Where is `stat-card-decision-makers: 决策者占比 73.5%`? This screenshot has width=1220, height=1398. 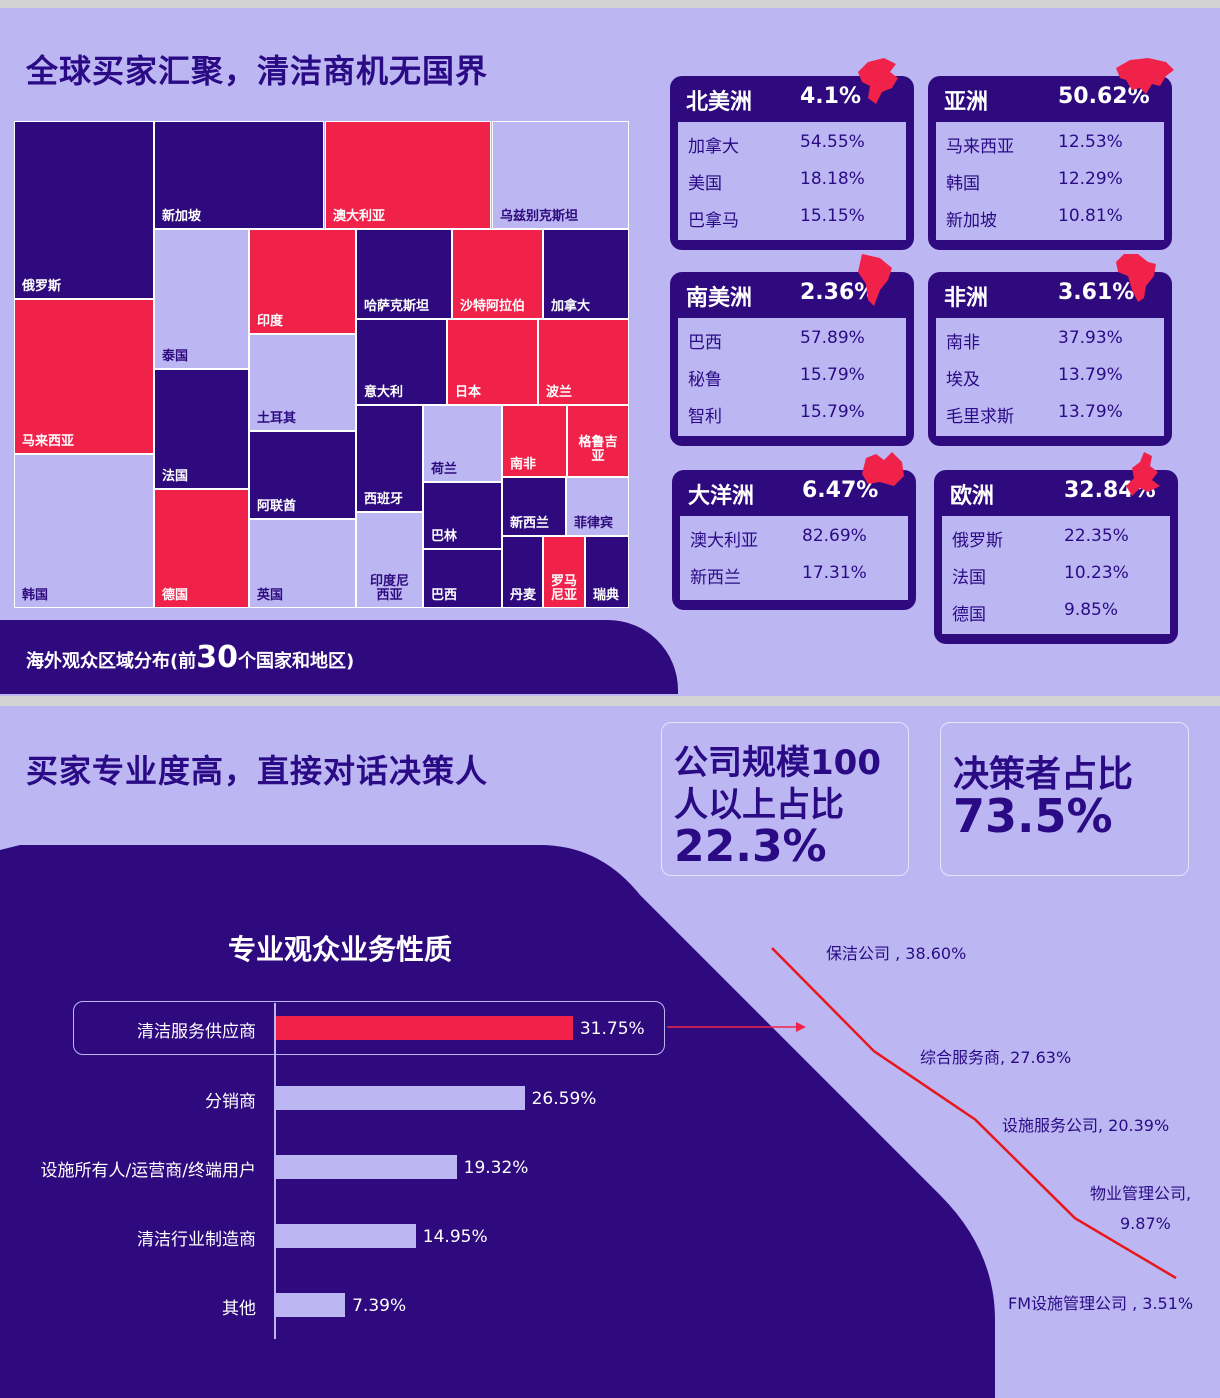 stat-card-decision-makers: 决策者占比 73.5% is located at coordinates (1064, 799).